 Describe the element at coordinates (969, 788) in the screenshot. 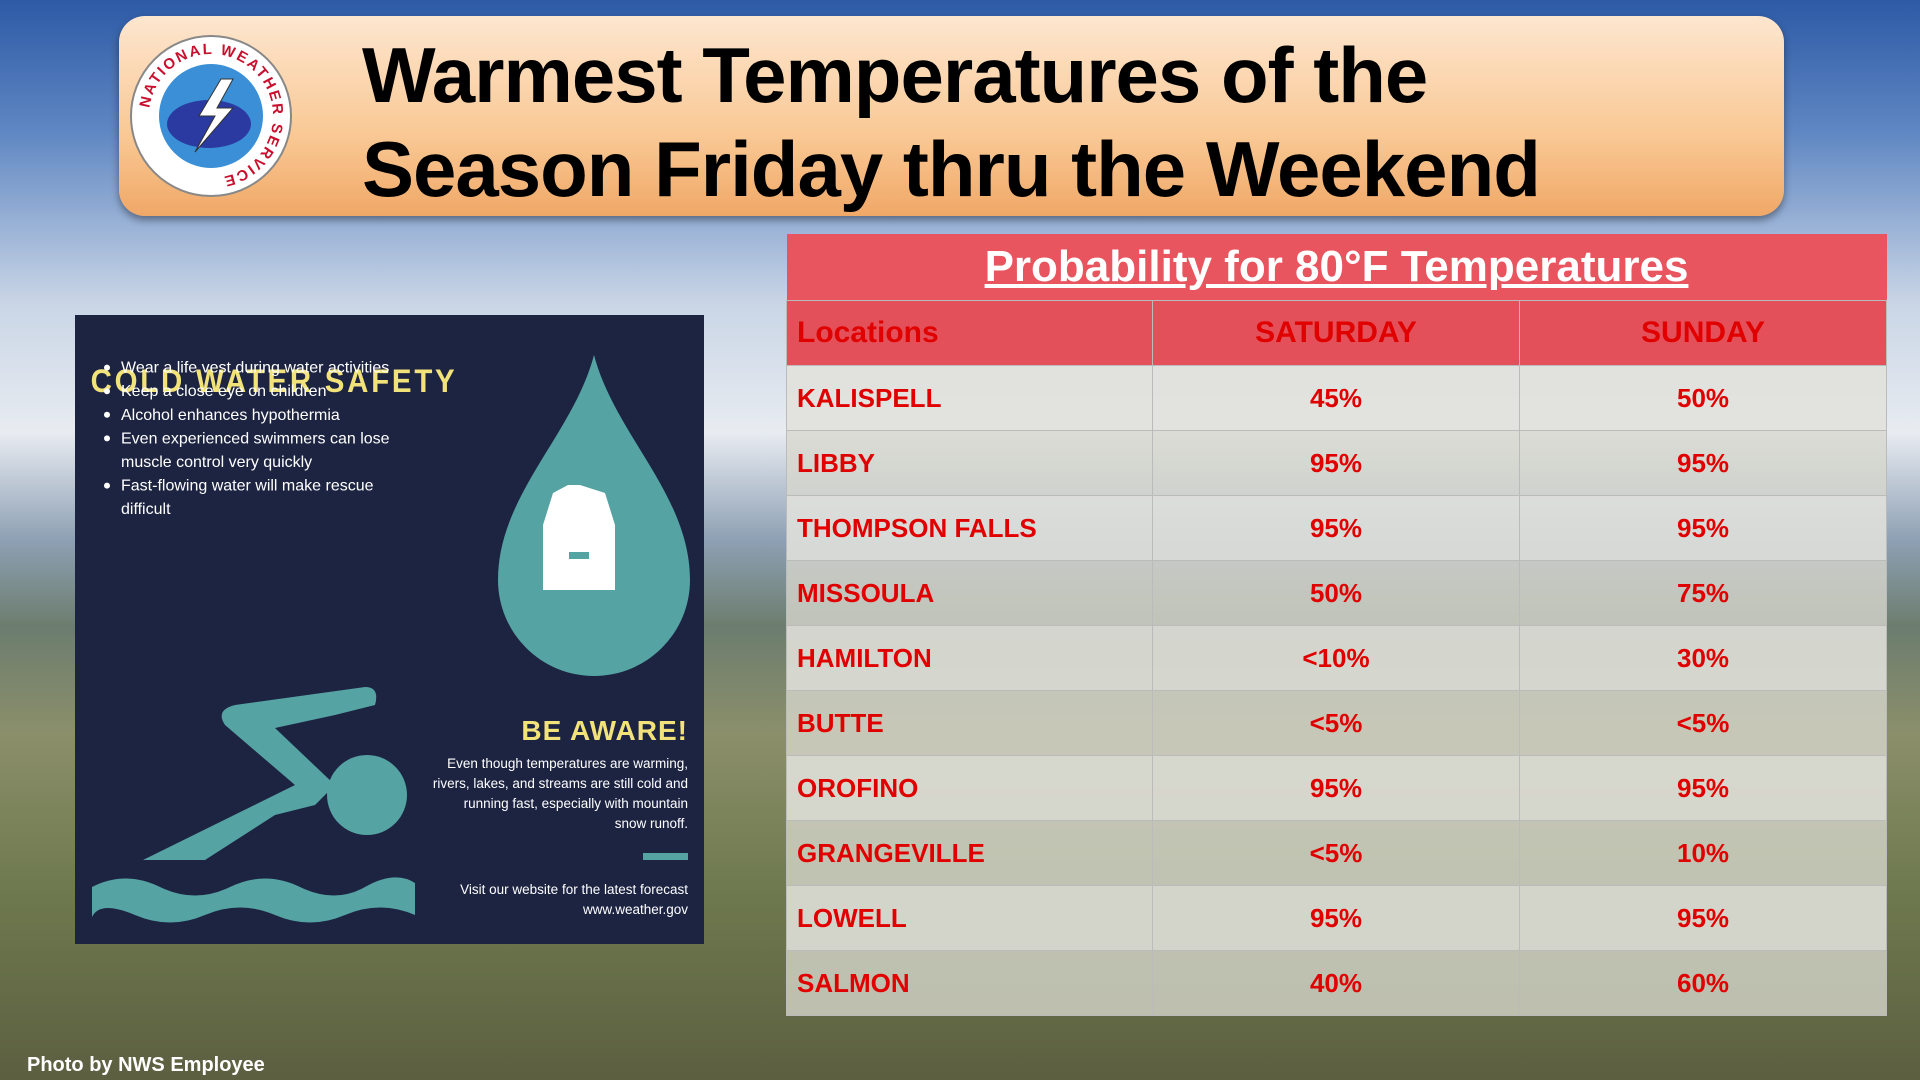

I see `location-cell: OROFINO` at that location.